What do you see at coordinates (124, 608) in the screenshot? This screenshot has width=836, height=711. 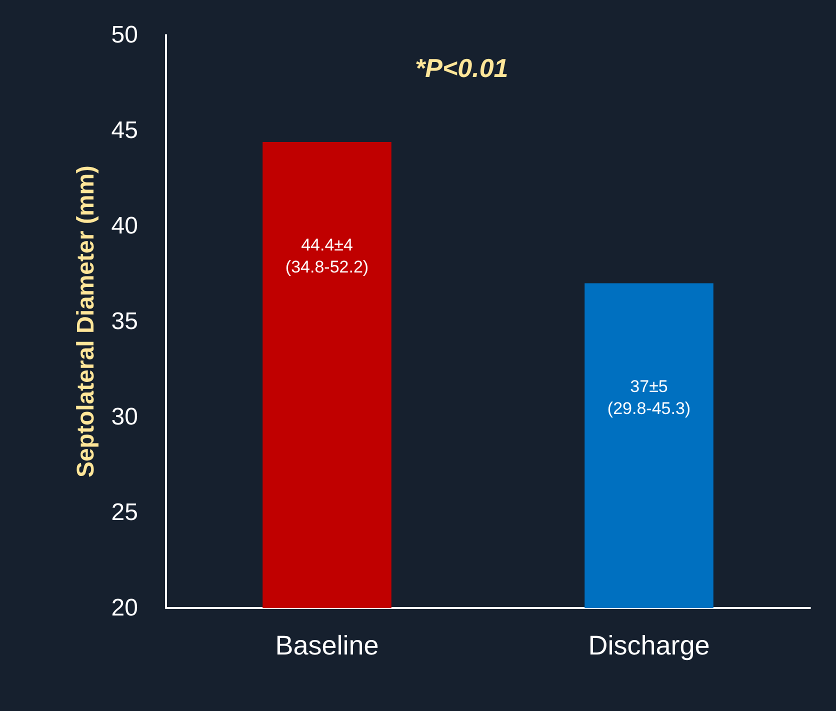 I see `y-tick-label: 20` at bounding box center [124, 608].